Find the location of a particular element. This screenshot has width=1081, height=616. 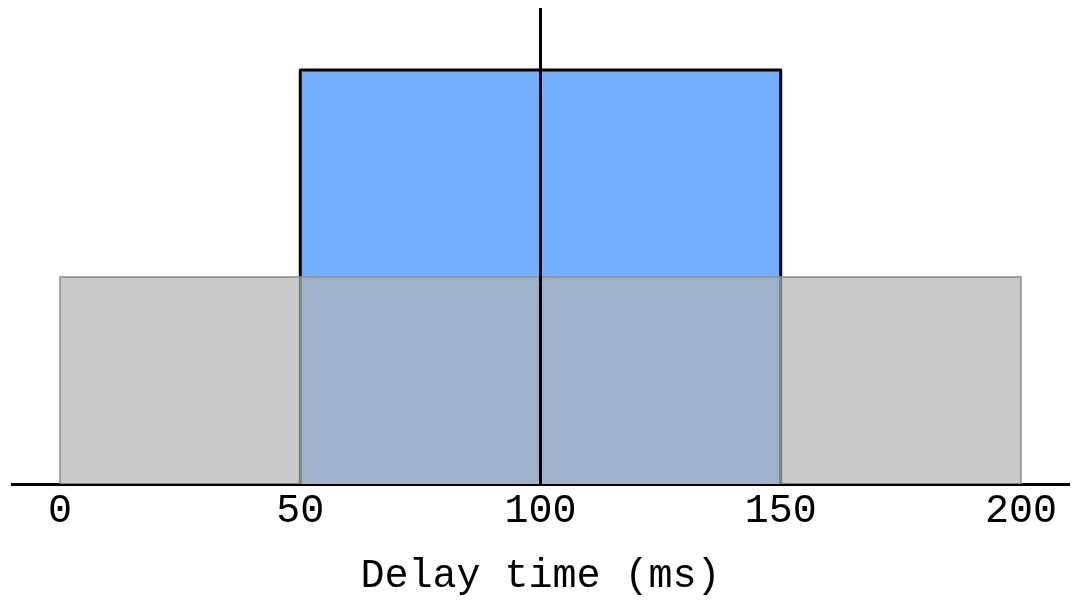

x-tick-label: 100 is located at coordinates (540, 511).